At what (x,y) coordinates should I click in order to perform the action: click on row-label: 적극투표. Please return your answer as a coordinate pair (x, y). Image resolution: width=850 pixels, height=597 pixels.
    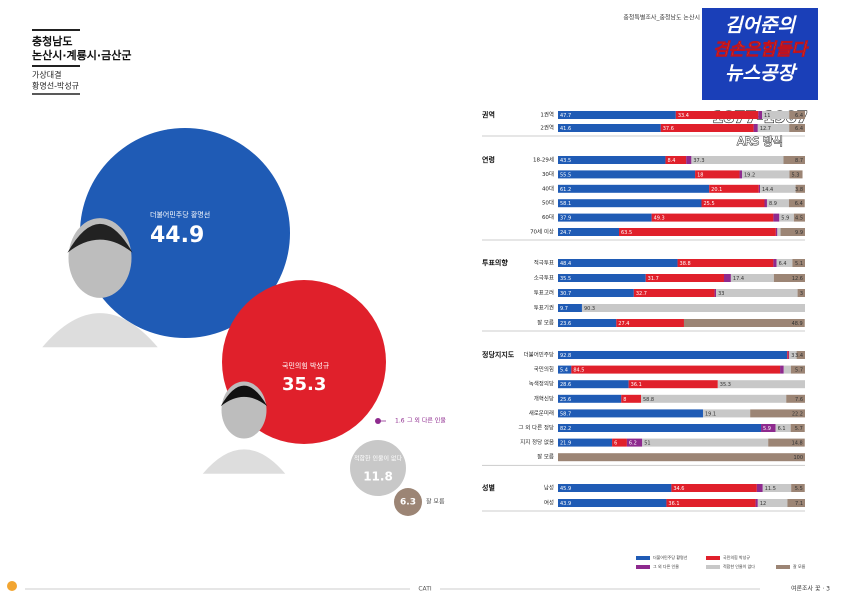
    Looking at the image, I should click on (544, 263).